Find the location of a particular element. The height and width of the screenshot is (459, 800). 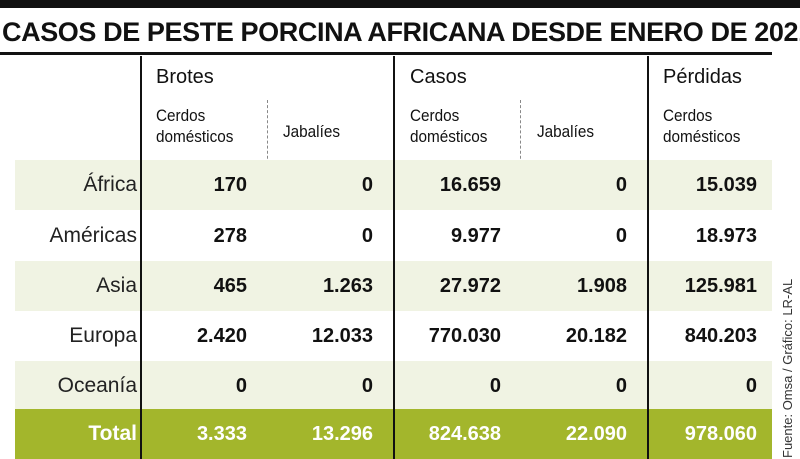

table-cell: 840.203 is located at coordinates (720, 336).